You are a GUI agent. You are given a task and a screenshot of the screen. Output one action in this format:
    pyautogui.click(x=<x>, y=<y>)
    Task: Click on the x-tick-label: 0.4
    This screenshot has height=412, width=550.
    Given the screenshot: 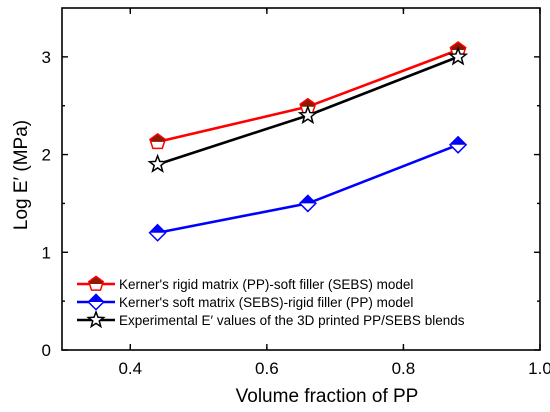 What is the action you would take?
    pyautogui.click(x=130, y=368)
    